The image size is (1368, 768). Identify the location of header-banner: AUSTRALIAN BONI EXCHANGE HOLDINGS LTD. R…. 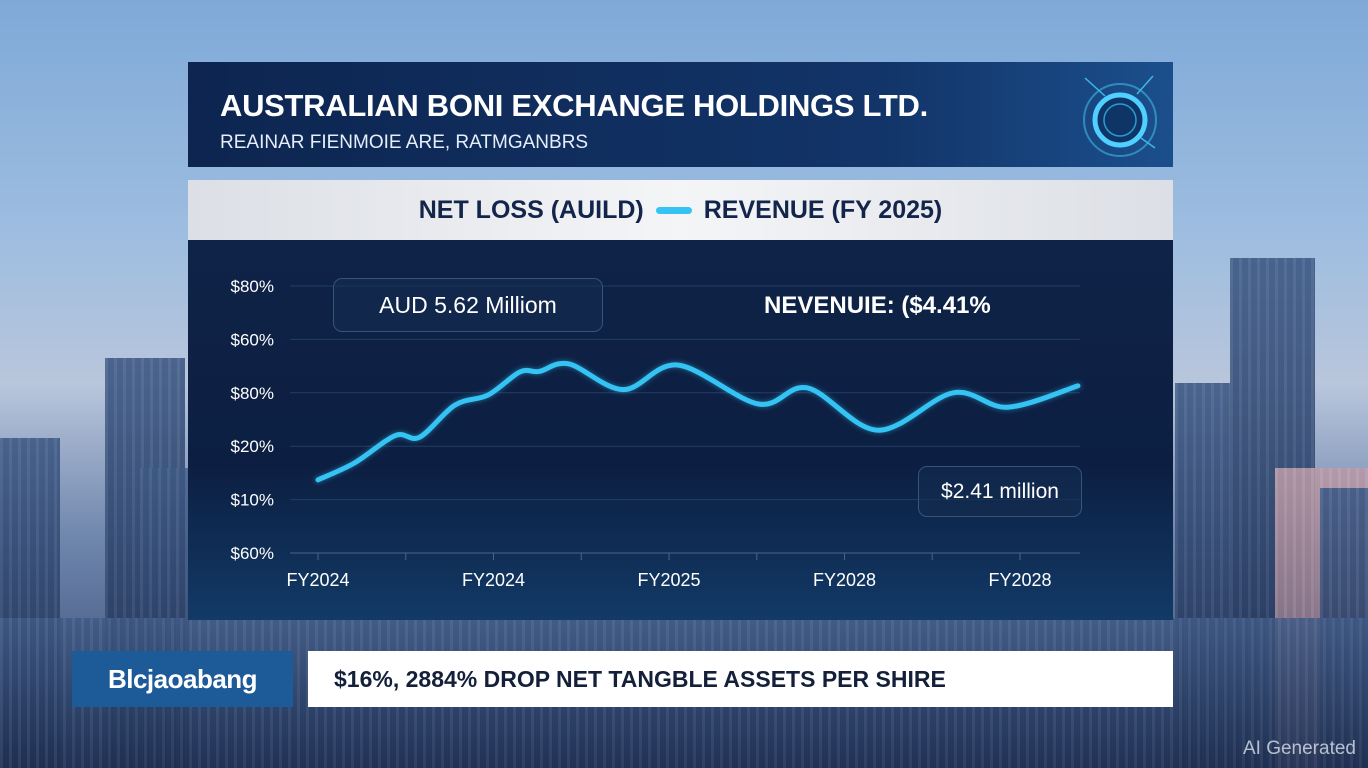
(680, 114).